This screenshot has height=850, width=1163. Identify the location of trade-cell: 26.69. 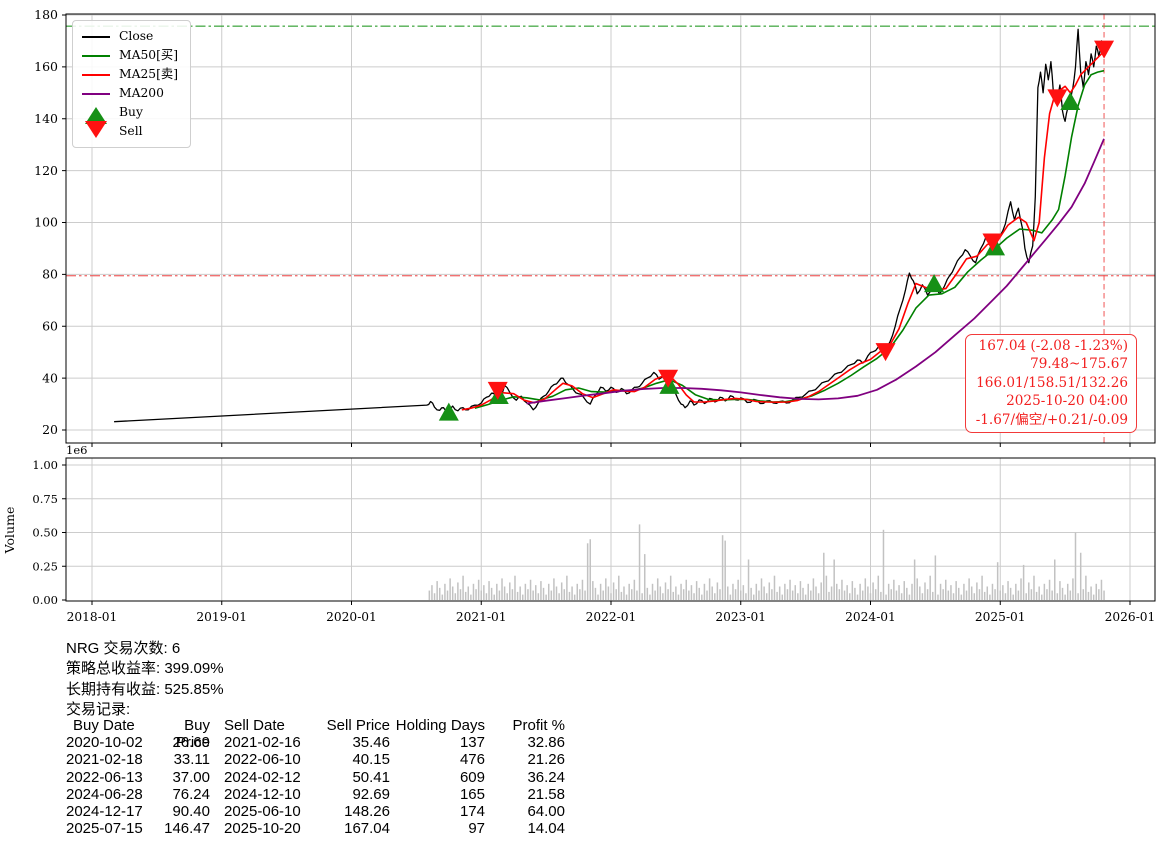
(191, 743).